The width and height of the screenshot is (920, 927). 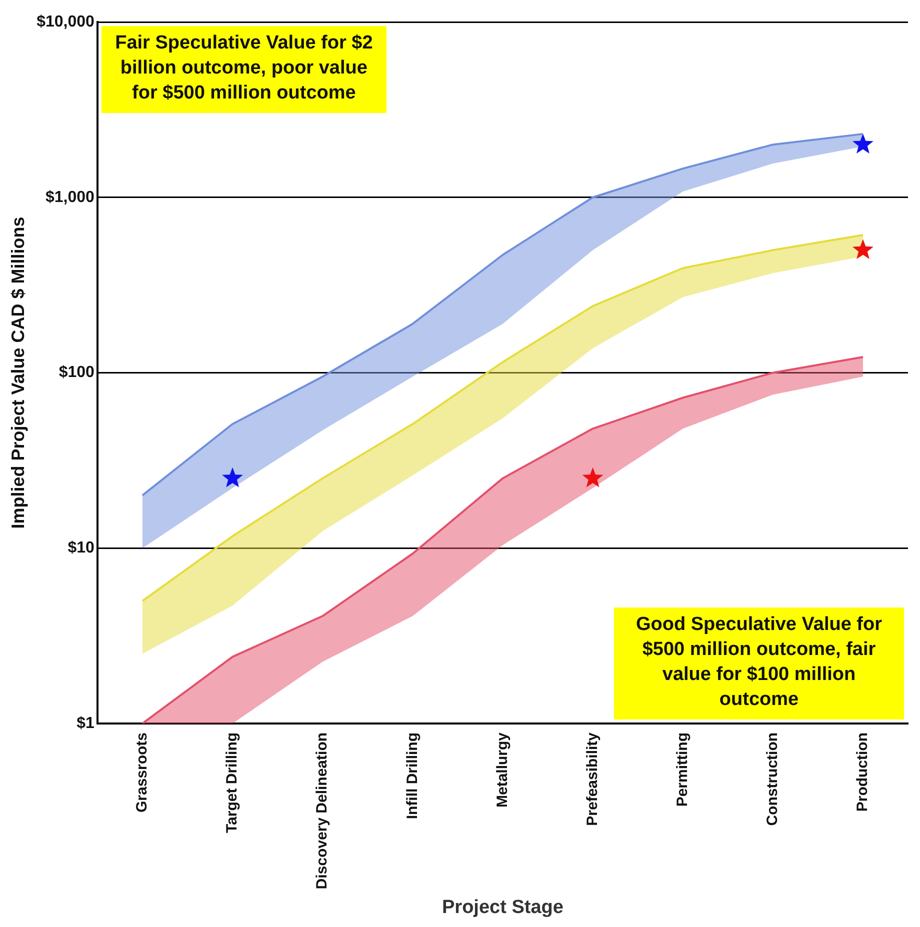 What do you see at coordinates (244, 68) in the screenshot?
I see `annotation: Fair Speculative Value for $2 billion outcome, poor value for $500 million outcome` at bounding box center [244, 68].